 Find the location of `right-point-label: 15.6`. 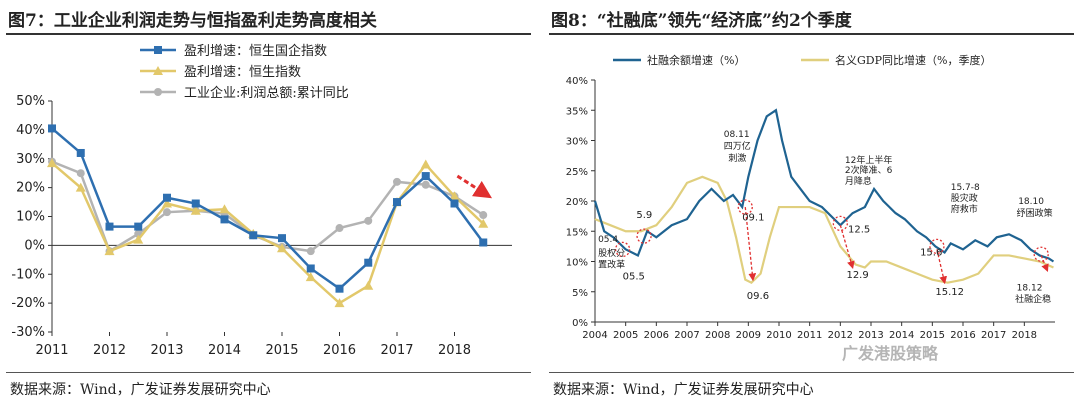

right-point-label: 15.6 is located at coordinates (931, 252).